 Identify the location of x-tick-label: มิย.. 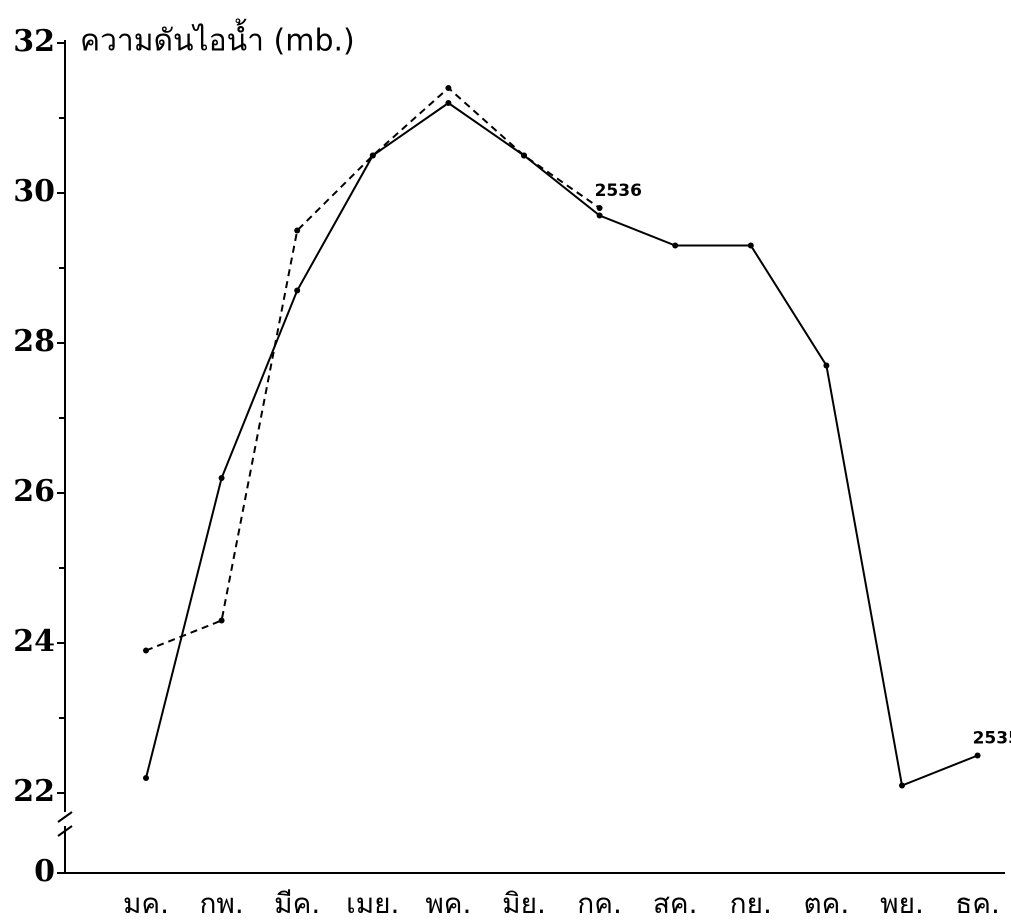
(524, 903).